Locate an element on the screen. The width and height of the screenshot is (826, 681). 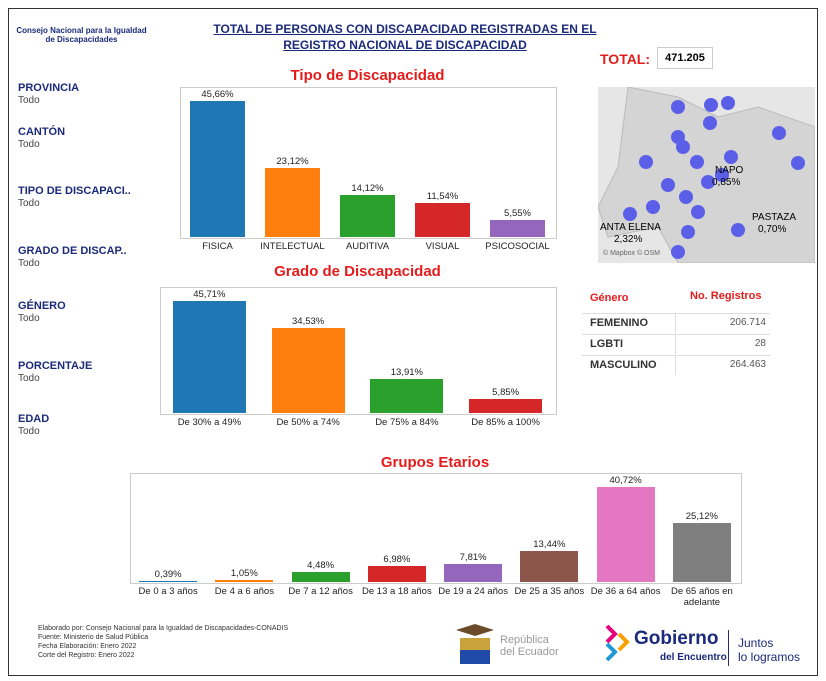
logo-text: del Encuentro is located at coordinates (693, 657).